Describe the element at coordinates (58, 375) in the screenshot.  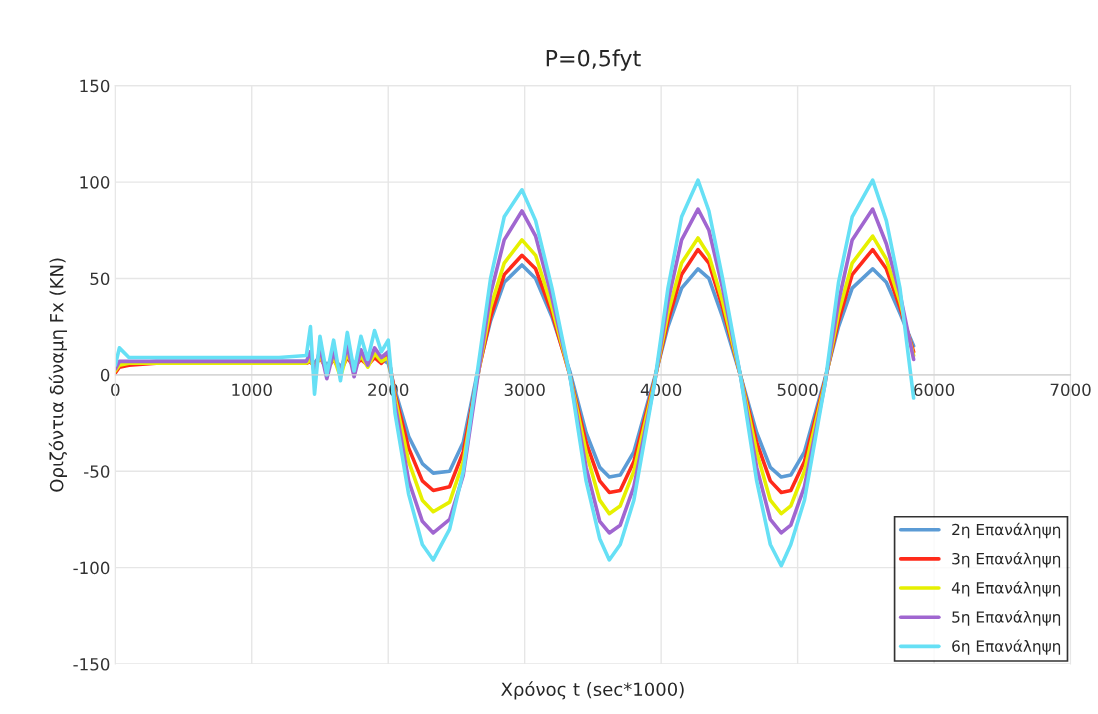
I see `y-axis-title: Οριζόντια δύναμη Fx (KN)` at that location.